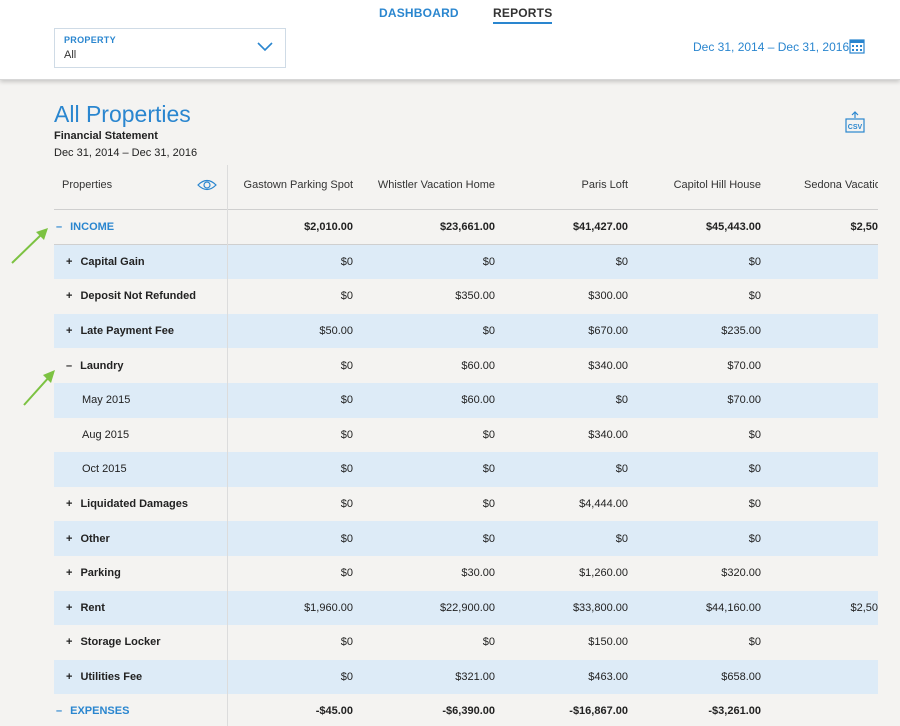 The width and height of the screenshot is (900, 726). Describe the element at coordinates (111, 677) in the screenshot. I see `row-label-text: Utilities Fee` at that location.